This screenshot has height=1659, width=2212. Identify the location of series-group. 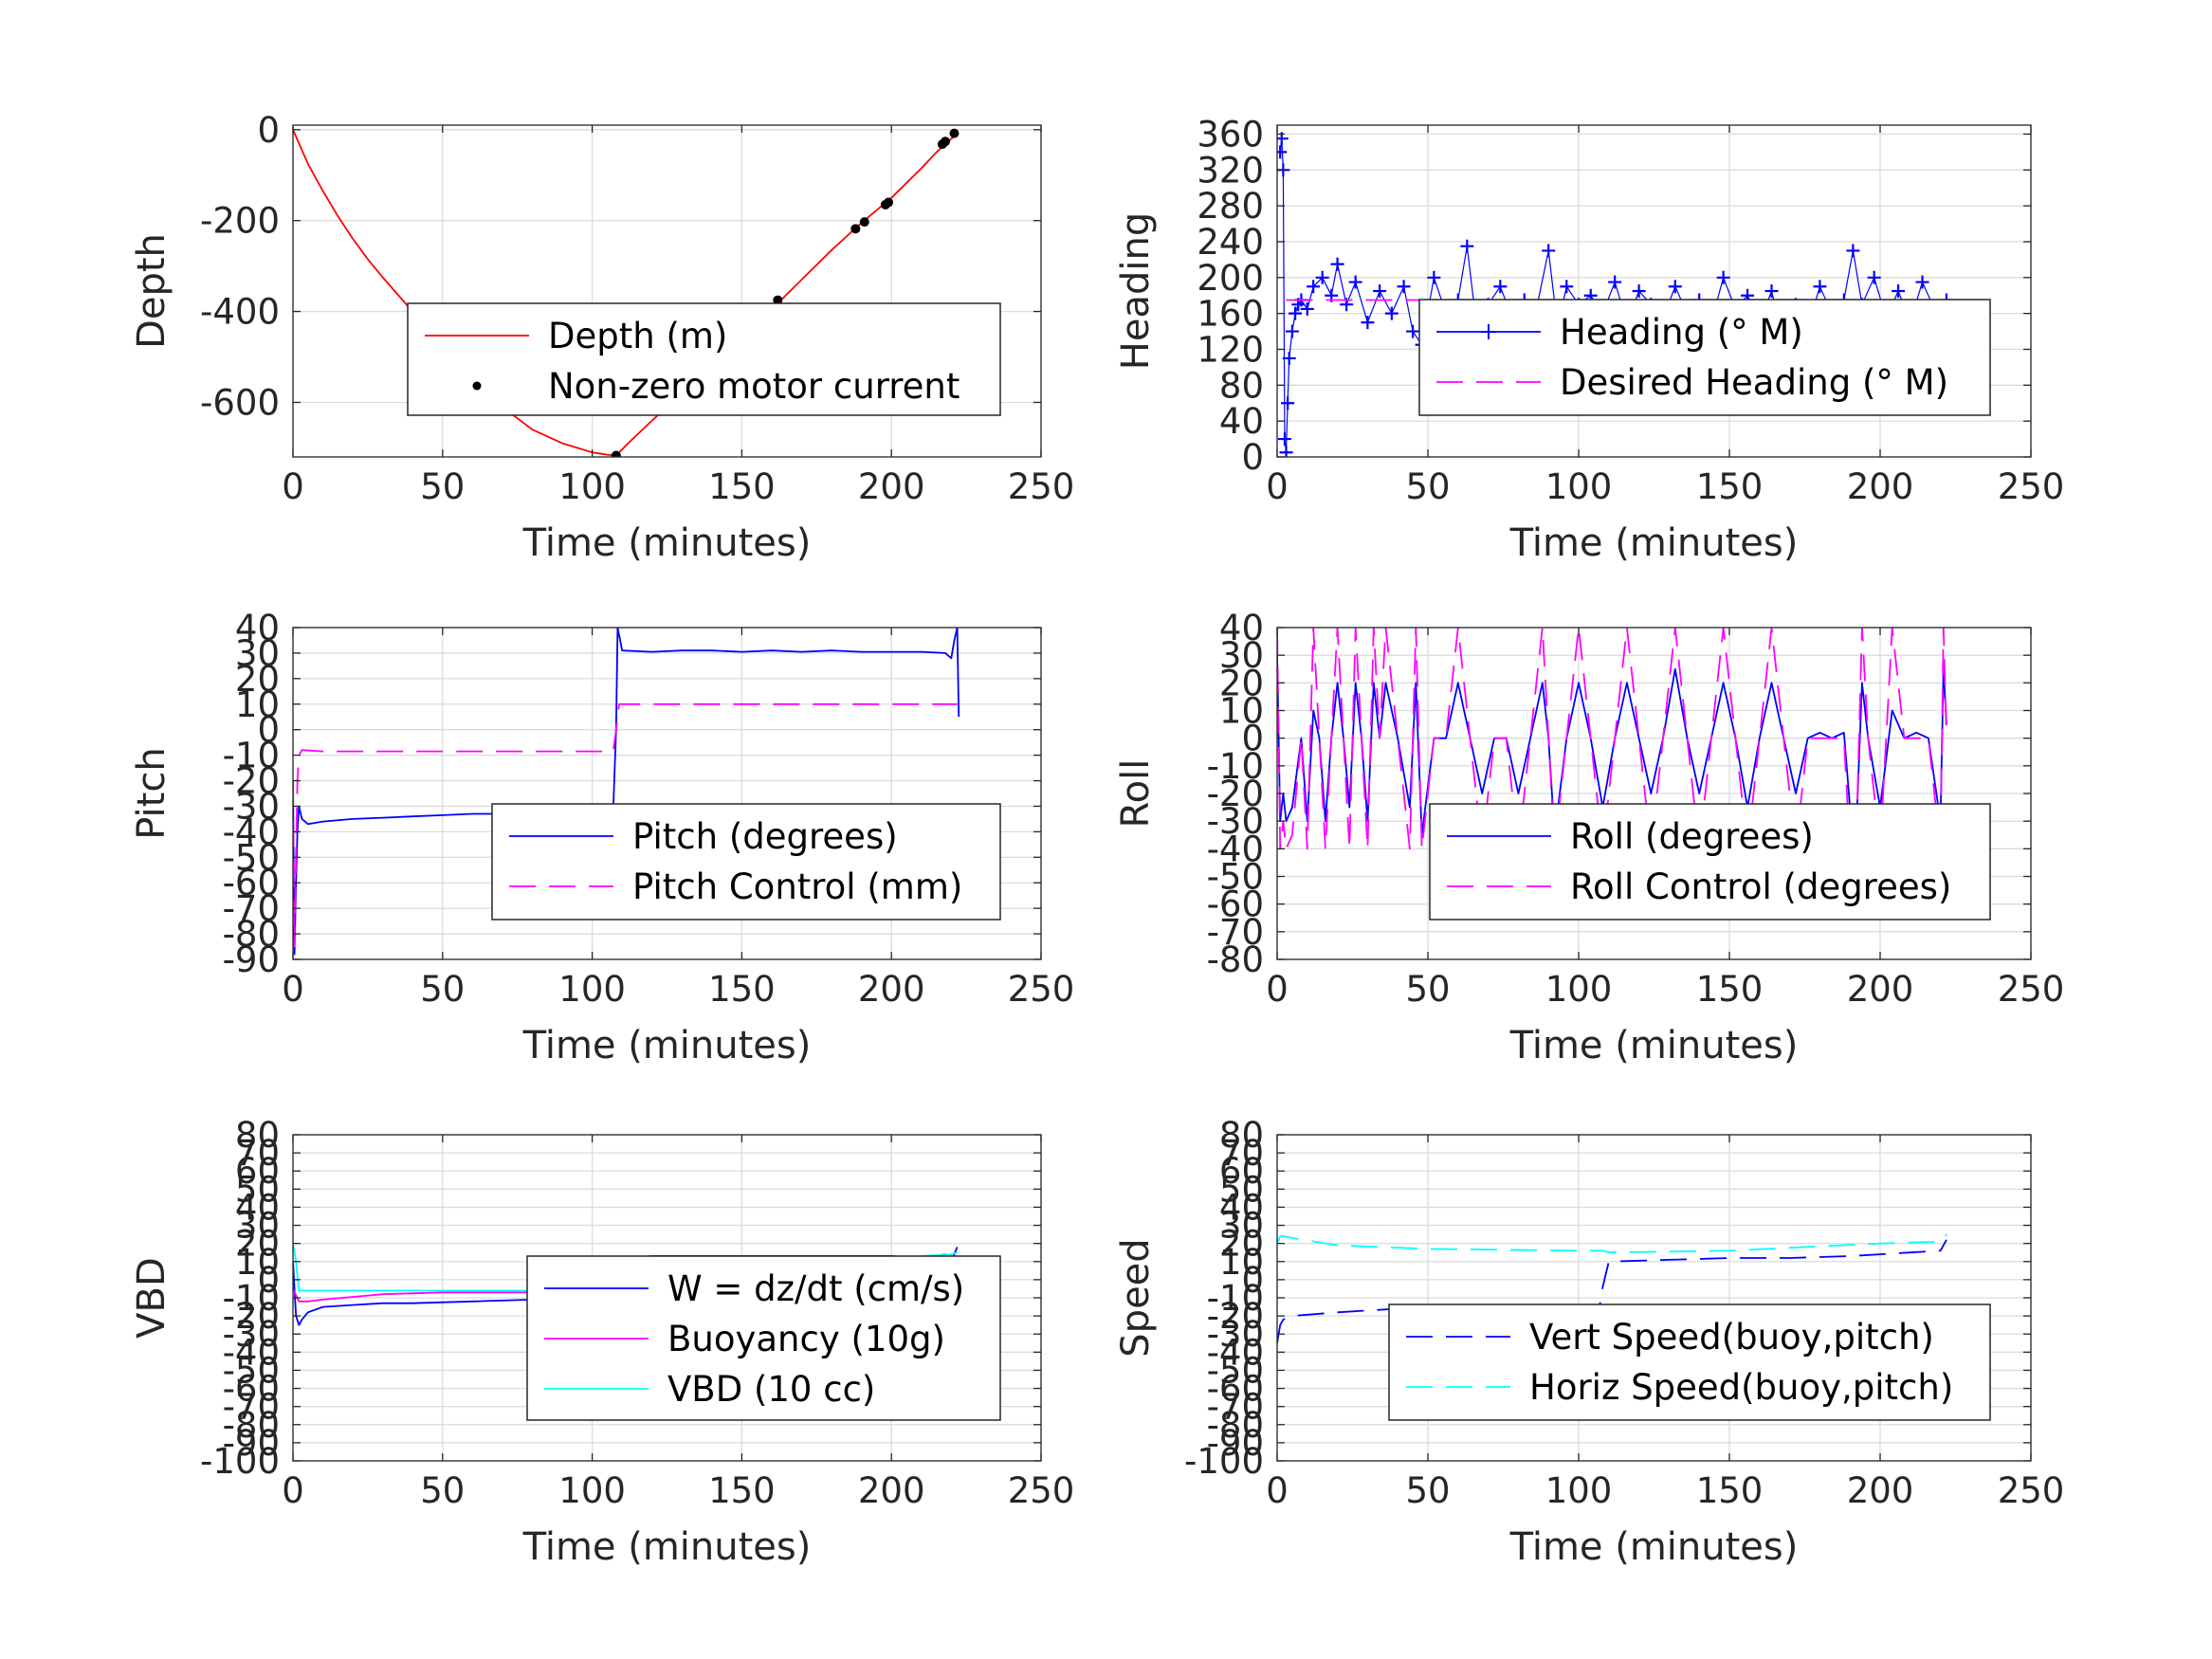
(626, 292).